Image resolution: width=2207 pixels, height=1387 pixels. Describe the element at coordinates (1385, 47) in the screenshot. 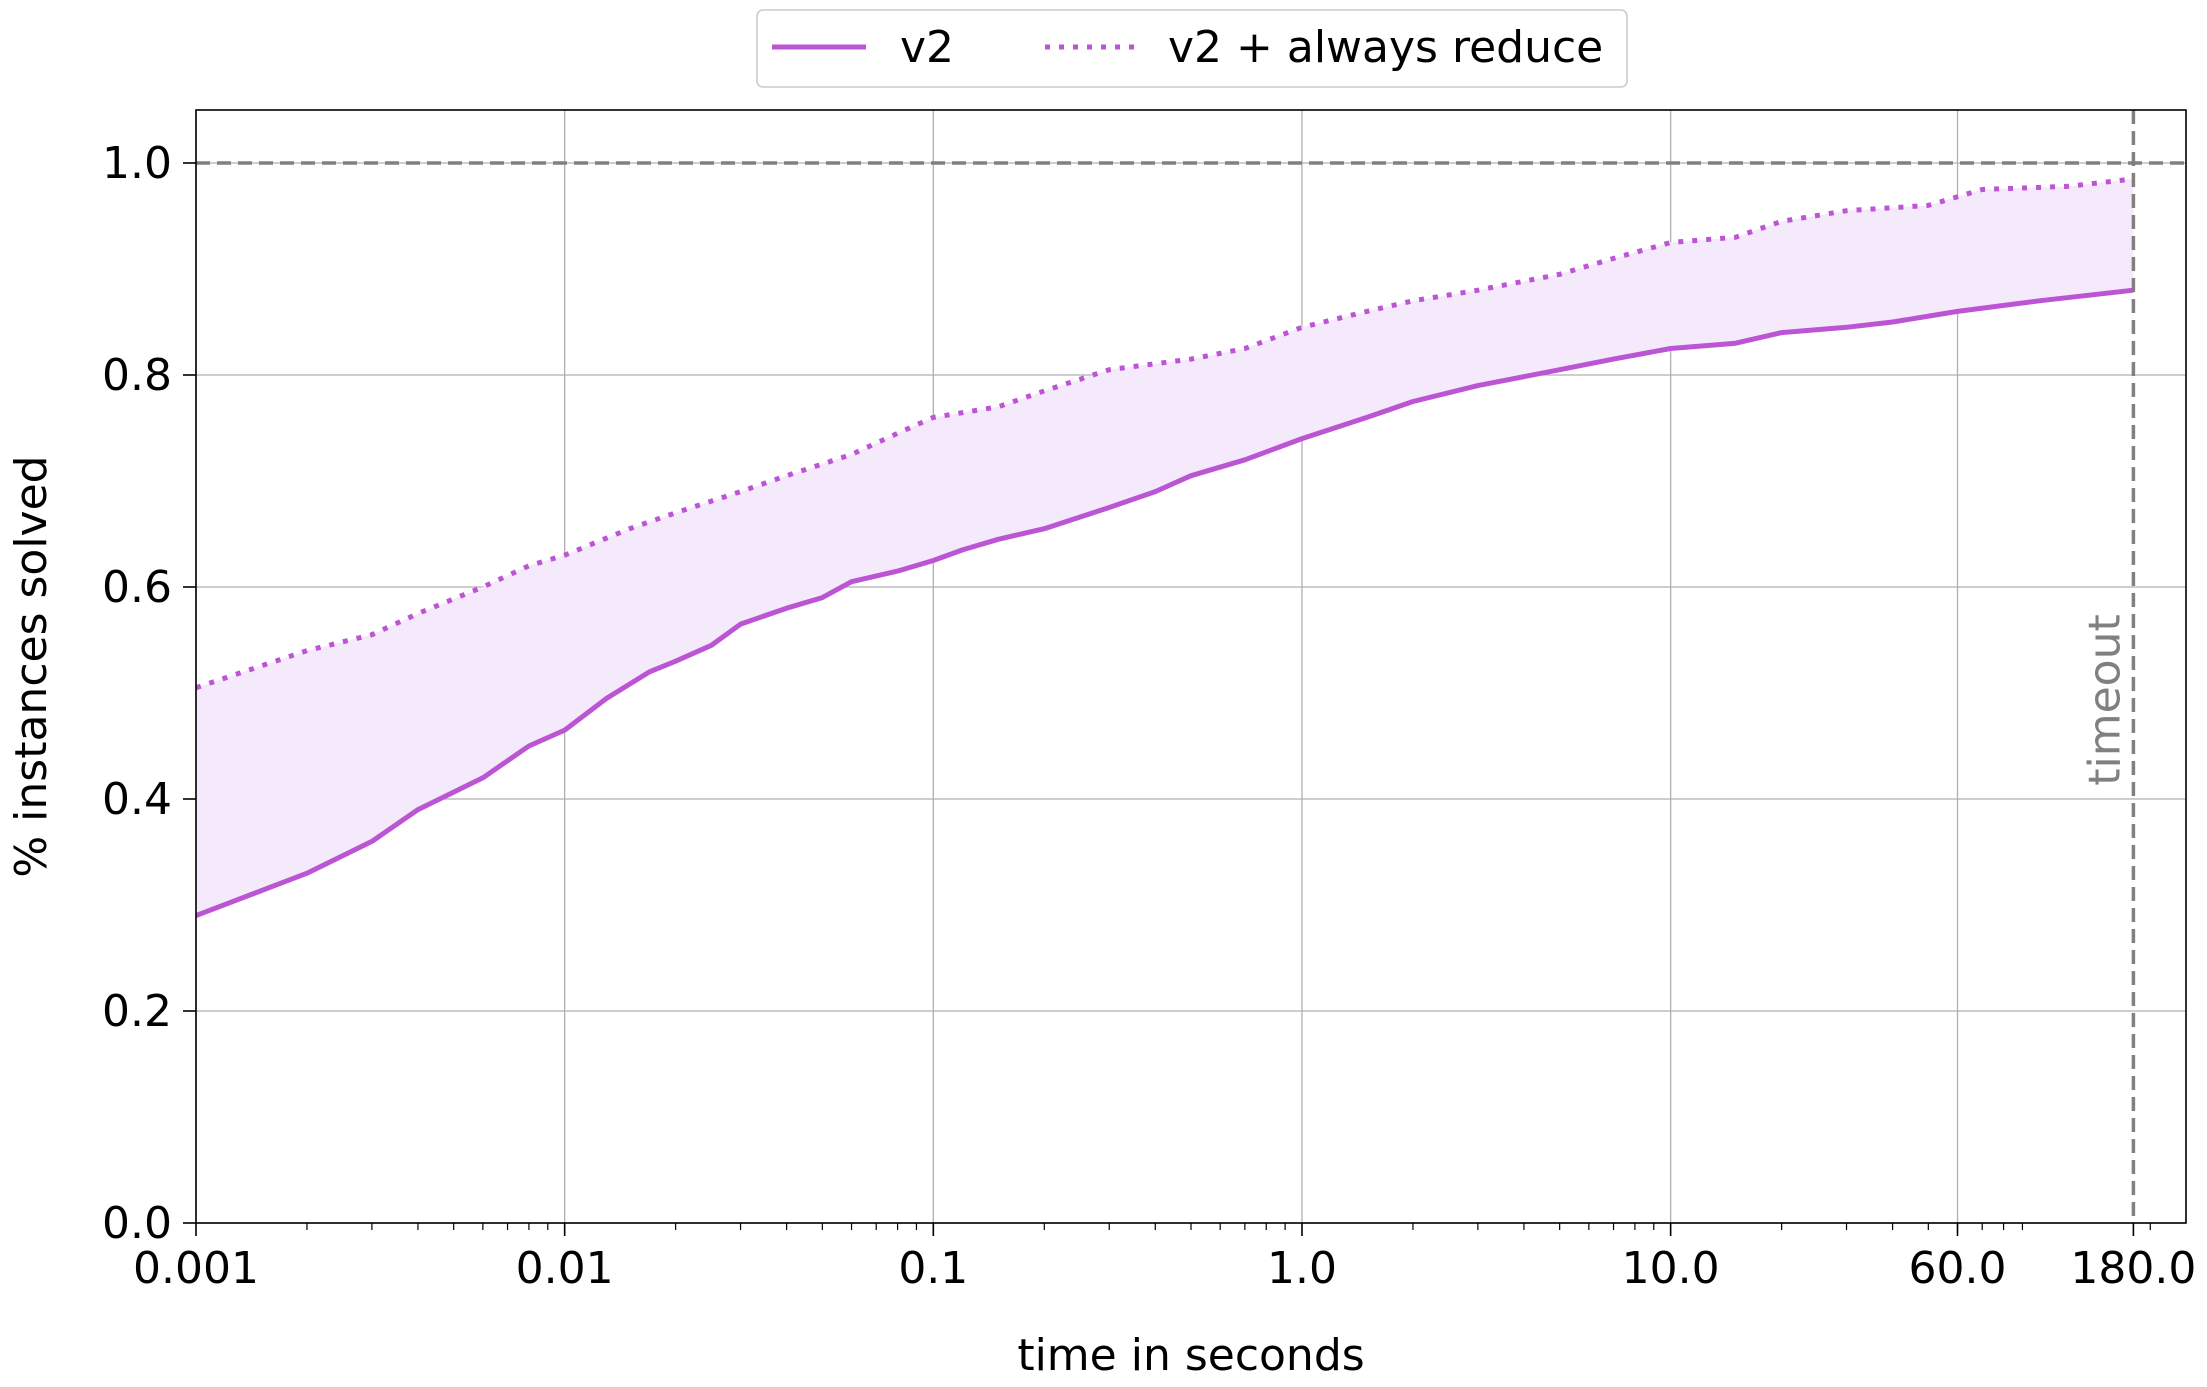

I see `legend-label-v2-always-reduce: v2 + always reduce` at that location.